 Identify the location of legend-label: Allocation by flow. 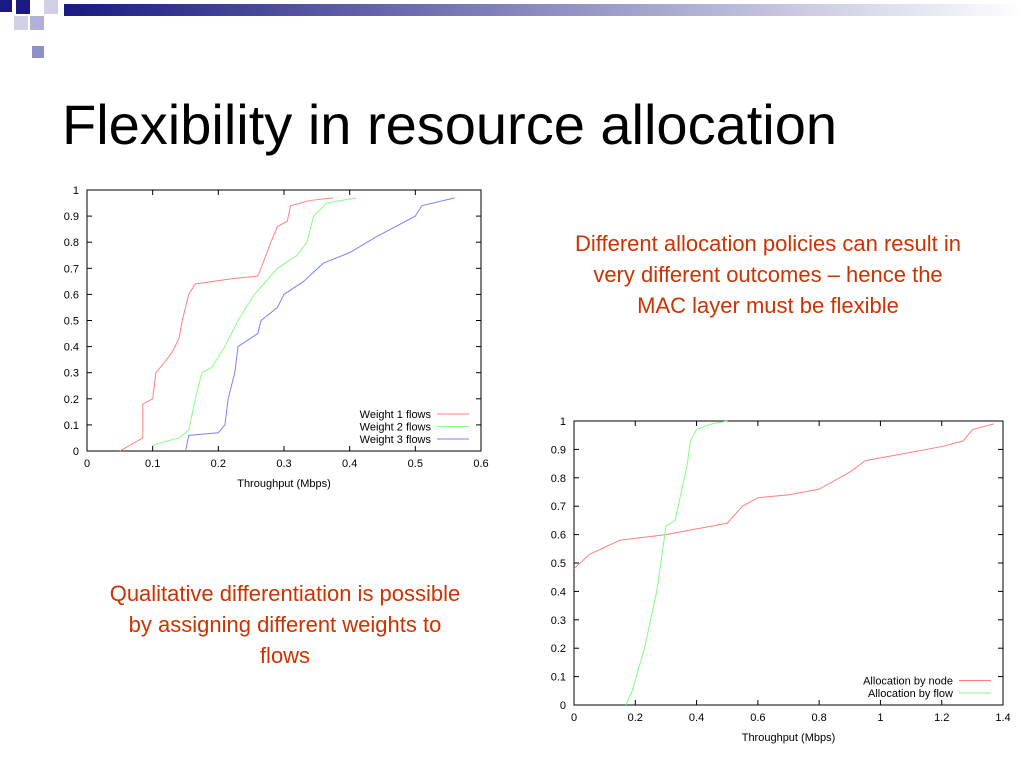
(910, 694).